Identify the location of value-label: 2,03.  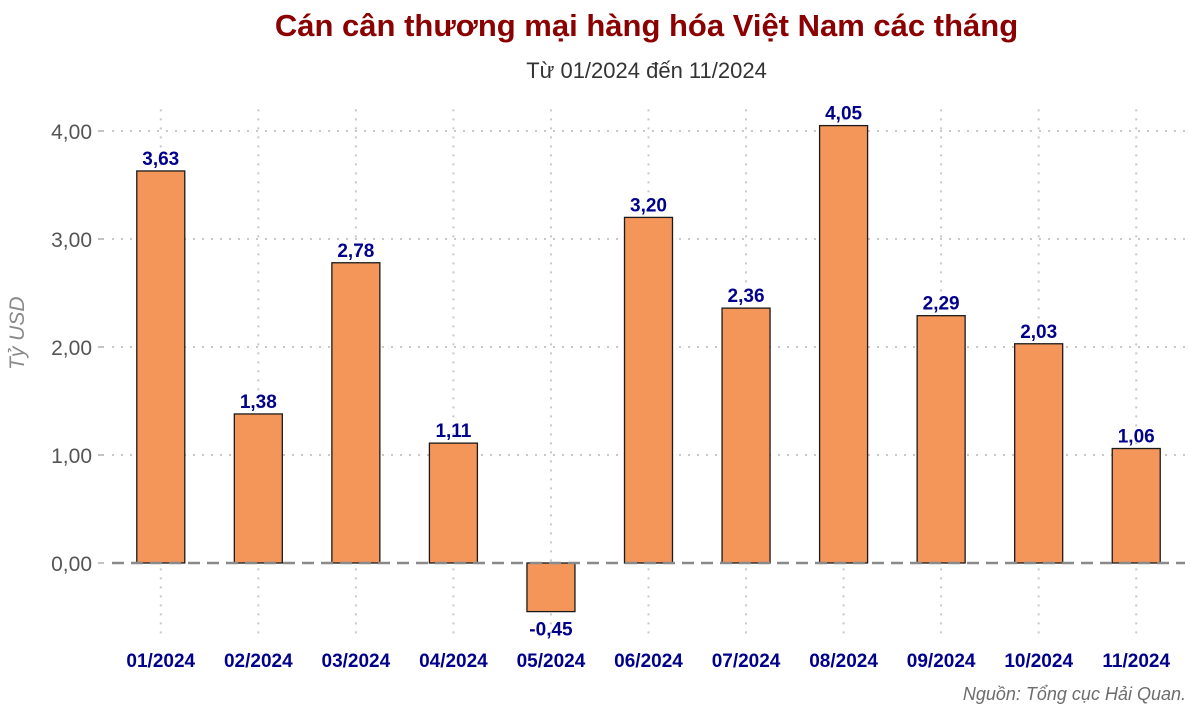
(1038, 332).